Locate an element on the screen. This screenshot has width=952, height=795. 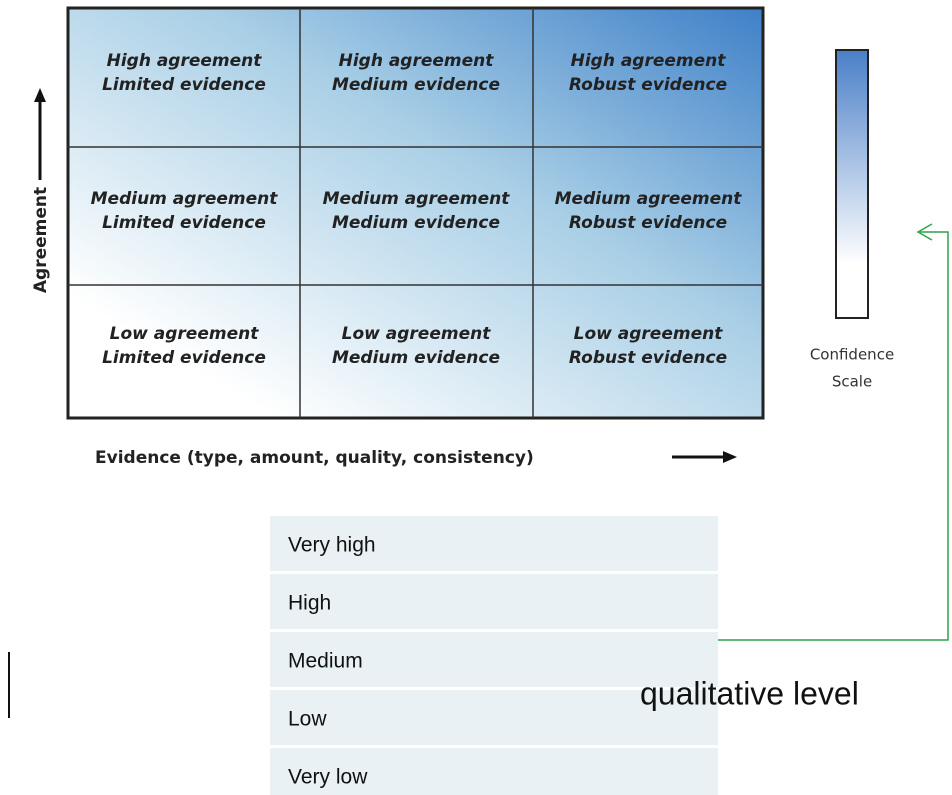
y-label: Agreement is located at coordinates (41, 240).